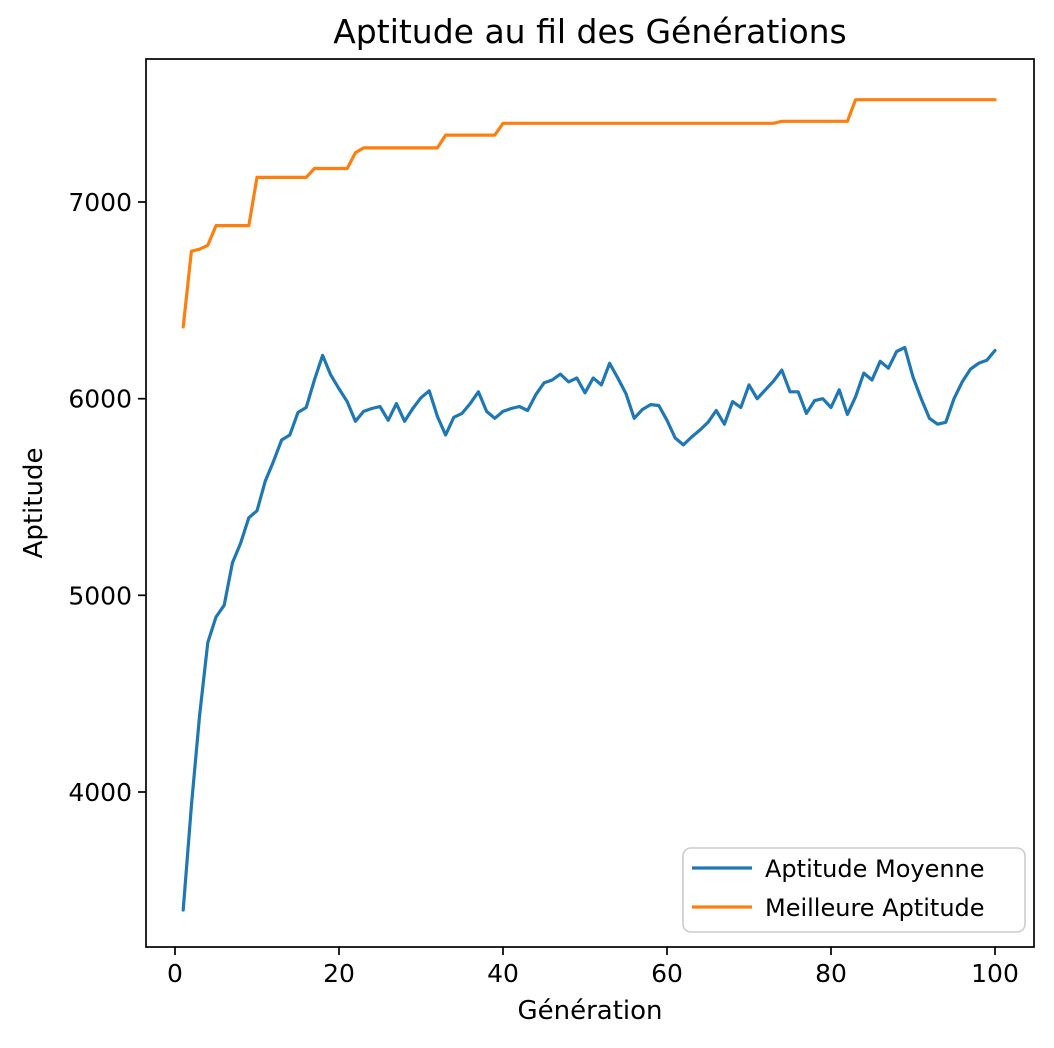 The height and width of the screenshot is (1048, 1054). I want to click on x-tick-label: 40, so click(503, 973).